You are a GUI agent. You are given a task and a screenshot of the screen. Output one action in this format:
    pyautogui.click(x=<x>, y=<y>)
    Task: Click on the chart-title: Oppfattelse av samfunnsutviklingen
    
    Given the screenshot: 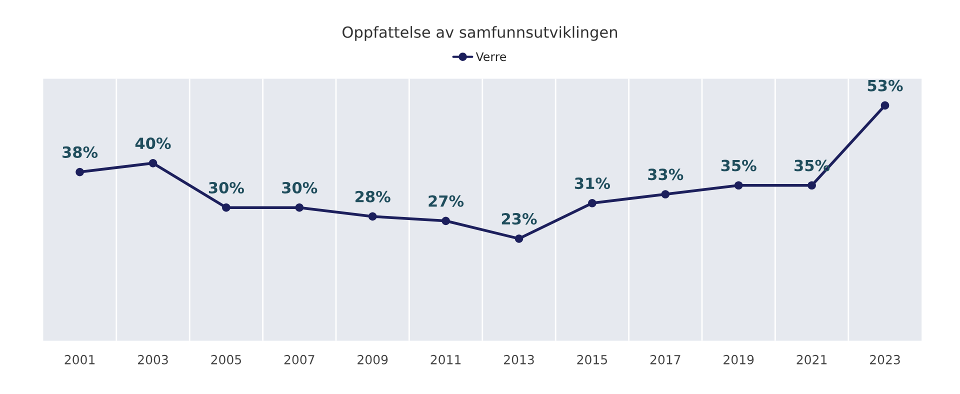 What is the action you would take?
    pyautogui.click(x=480, y=33)
    